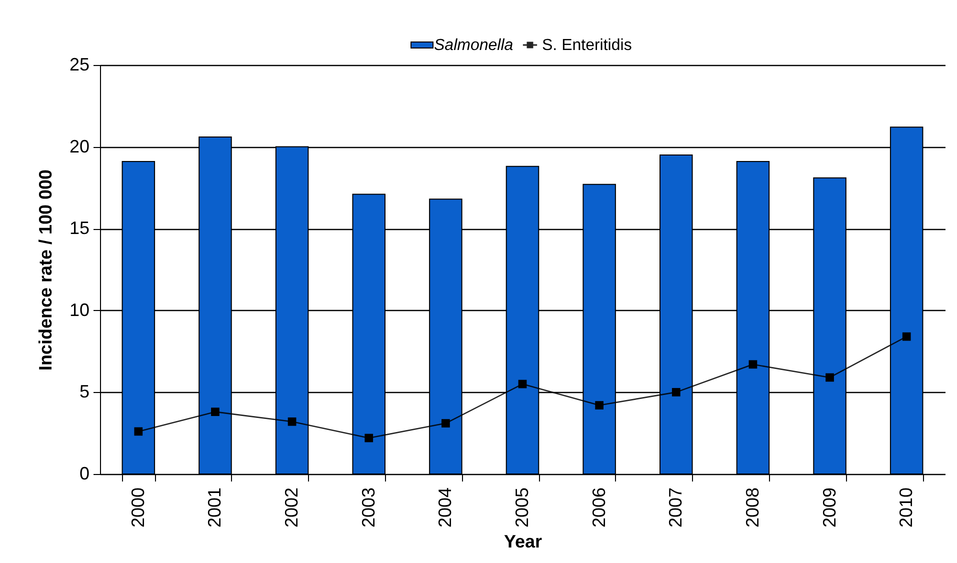  What do you see at coordinates (523, 542) in the screenshot?
I see `x-axis-title: Year` at bounding box center [523, 542].